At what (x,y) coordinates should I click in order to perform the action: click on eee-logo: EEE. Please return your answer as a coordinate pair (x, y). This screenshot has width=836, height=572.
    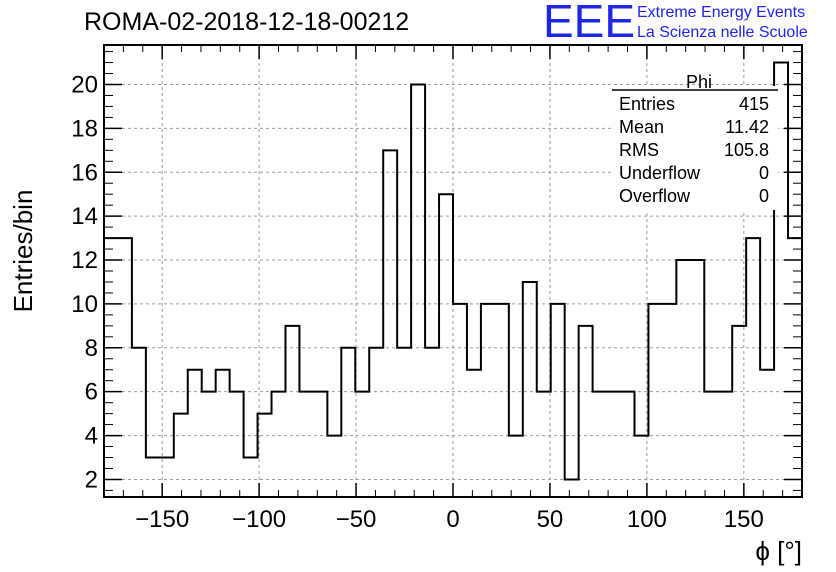
    Looking at the image, I should click on (589, 23).